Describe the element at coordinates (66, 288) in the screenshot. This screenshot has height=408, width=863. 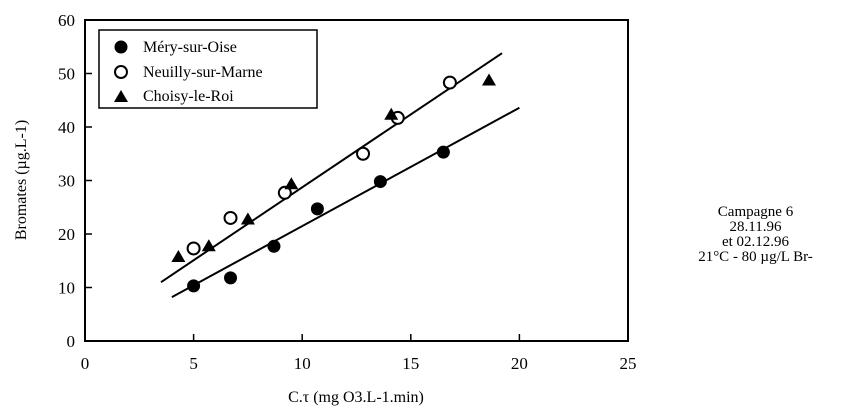
I see `y-tick-label: 10` at that location.